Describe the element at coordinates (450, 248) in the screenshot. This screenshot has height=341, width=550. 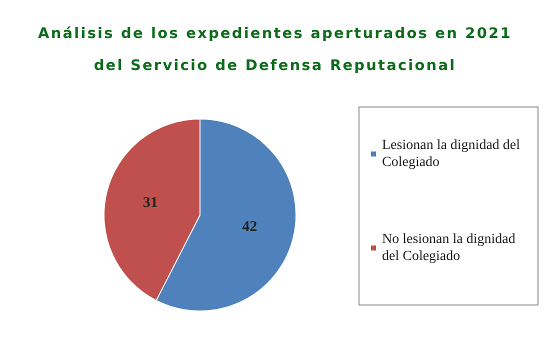
I see `legend-label: No lesionan la dignidad del Colegiado` at that location.